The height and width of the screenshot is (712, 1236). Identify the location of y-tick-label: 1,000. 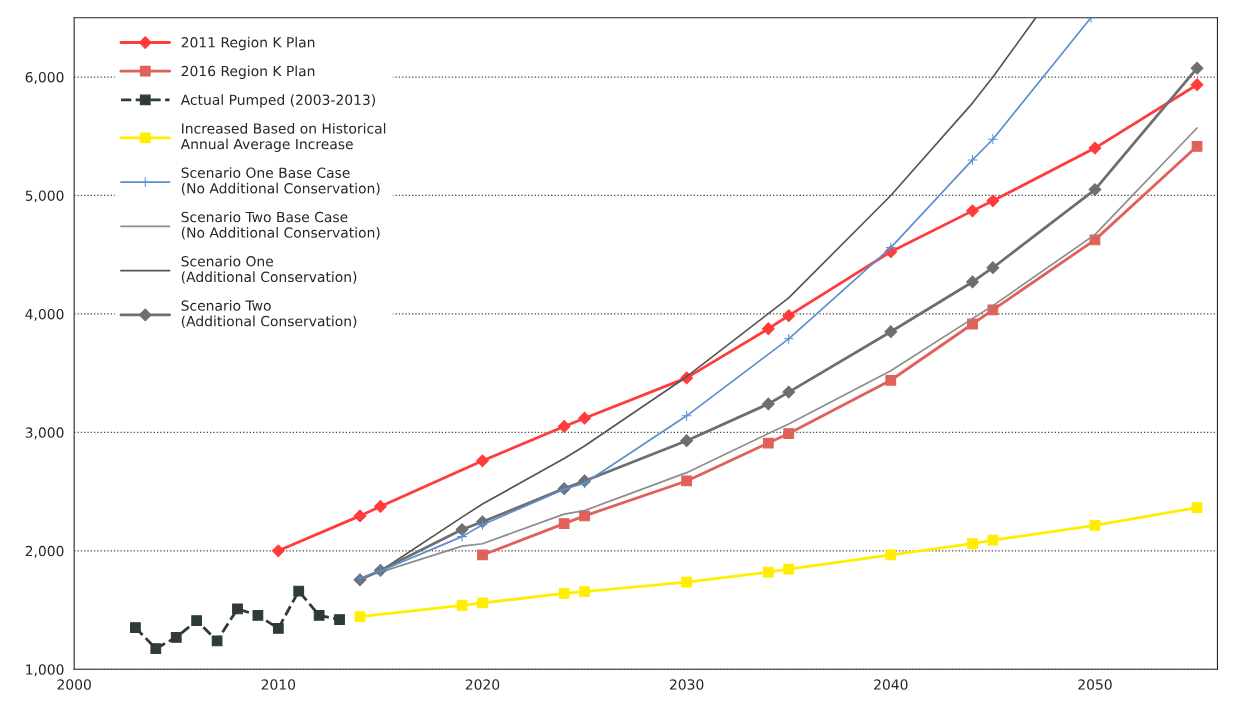
(45, 670).